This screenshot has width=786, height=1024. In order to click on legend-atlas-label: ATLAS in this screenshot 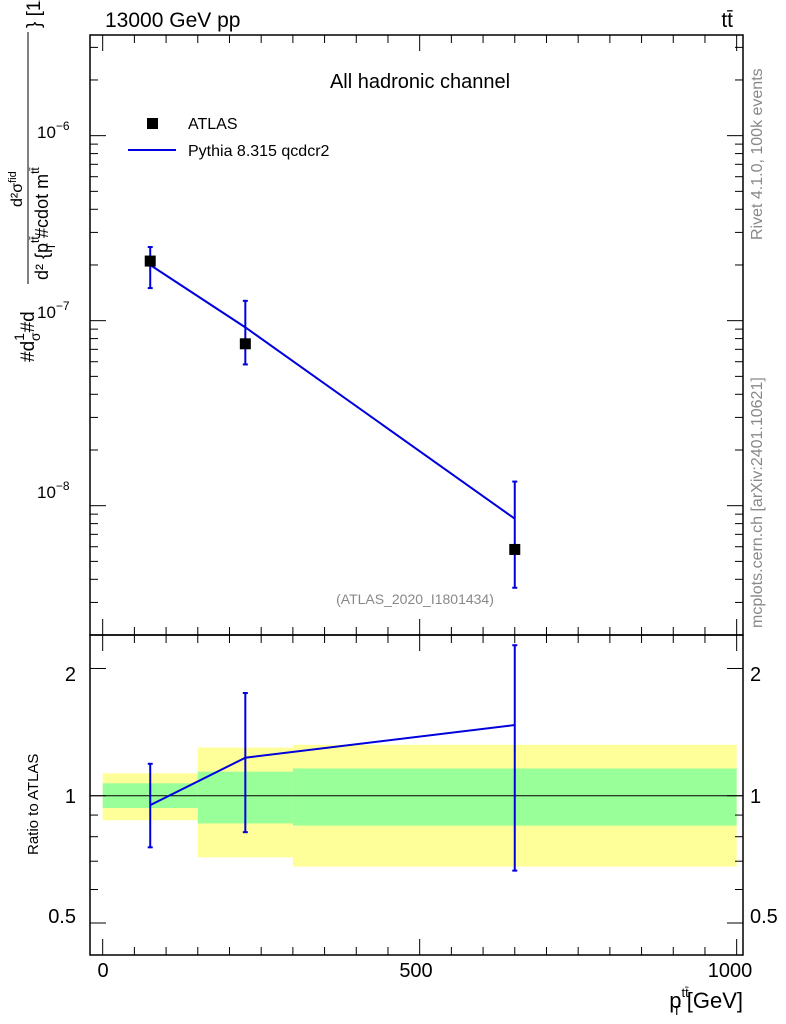, I will do `click(213, 124)`.